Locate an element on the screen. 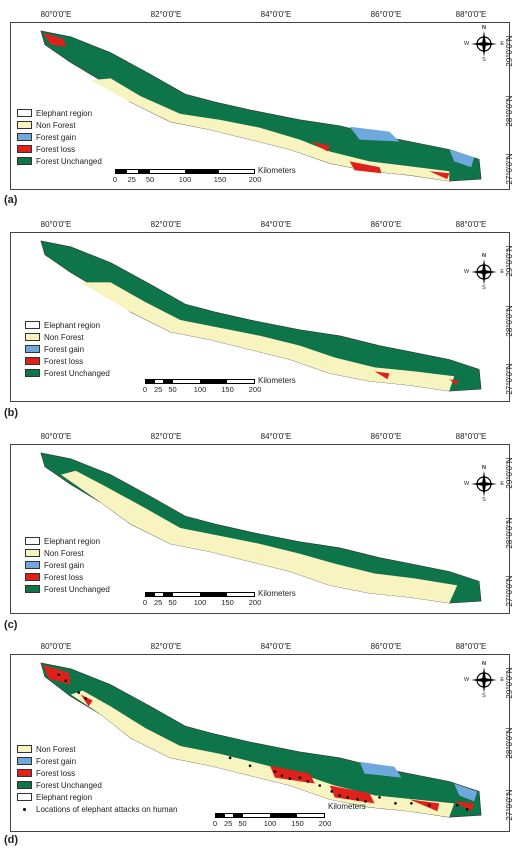 The width and height of the screenshot is (523, 850). forest-gain-area is located at coordinates (418, 781).